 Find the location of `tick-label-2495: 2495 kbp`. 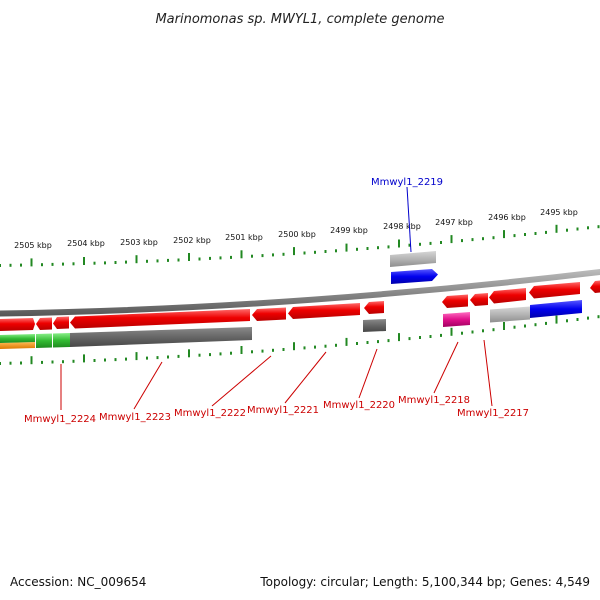

tick-label-2495: 2495 kbp is located at coordinates (559, 212).